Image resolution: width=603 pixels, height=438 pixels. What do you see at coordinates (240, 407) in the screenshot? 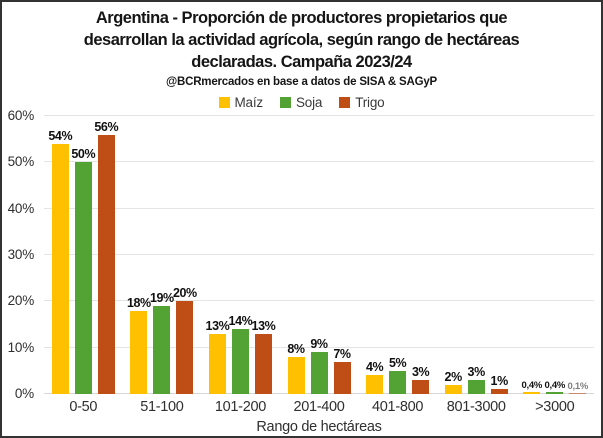
I see `x-tick-label-101200: 101-200` at bounding box center [240, 407].